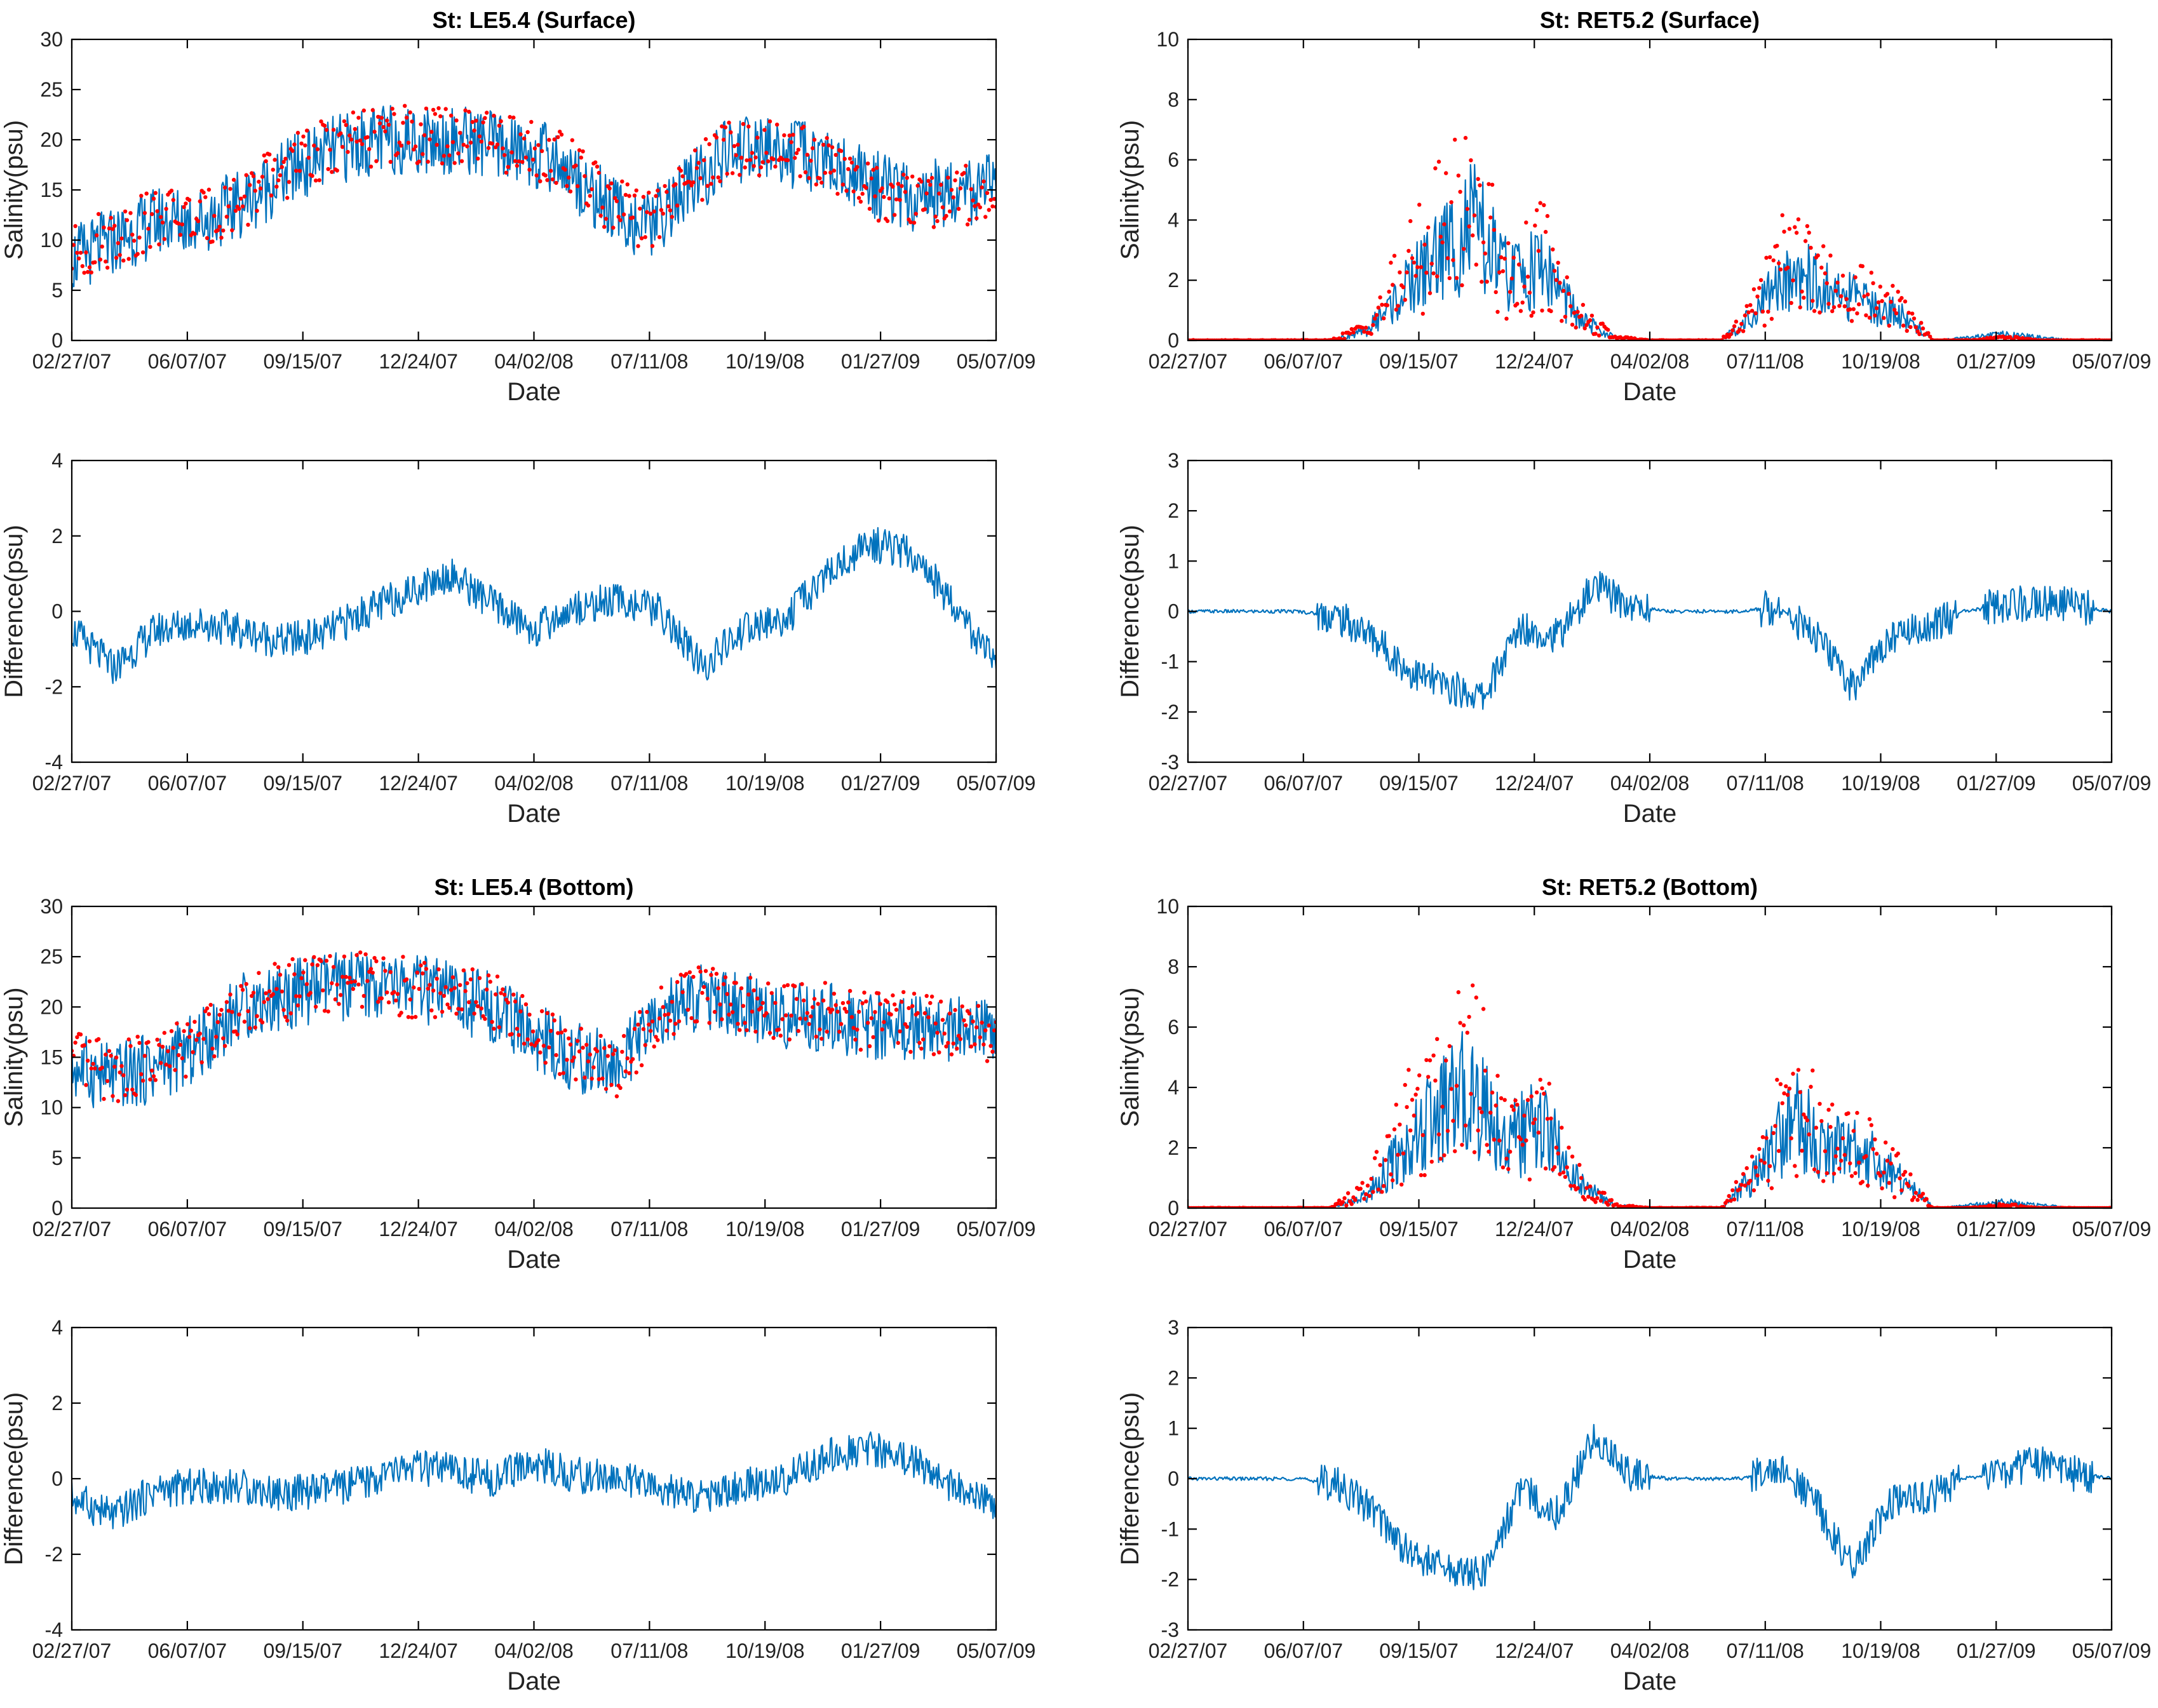 Image resolution: width=2158 pixels, height=1708 pixels. I want to click on x-tick-label: 09/15/07, so click(1419, 783).